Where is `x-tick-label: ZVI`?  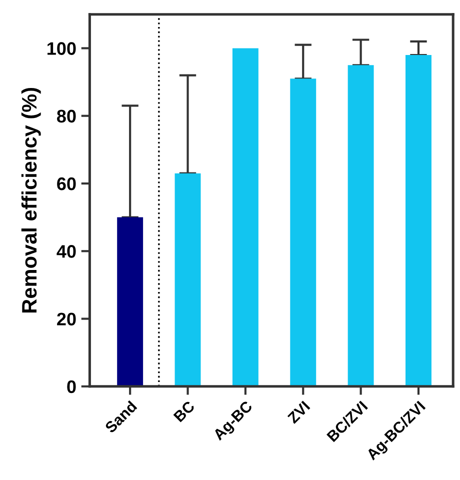 x-tick-label: ZVI is located at coordinates (298, 412).